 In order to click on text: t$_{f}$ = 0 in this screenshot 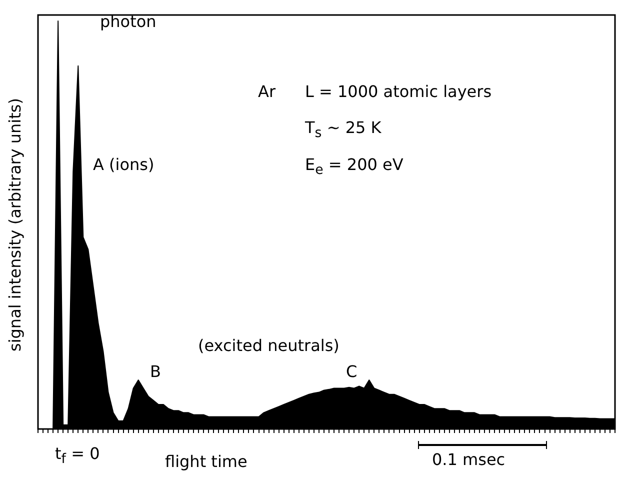, I will do `click(77, 456)`.